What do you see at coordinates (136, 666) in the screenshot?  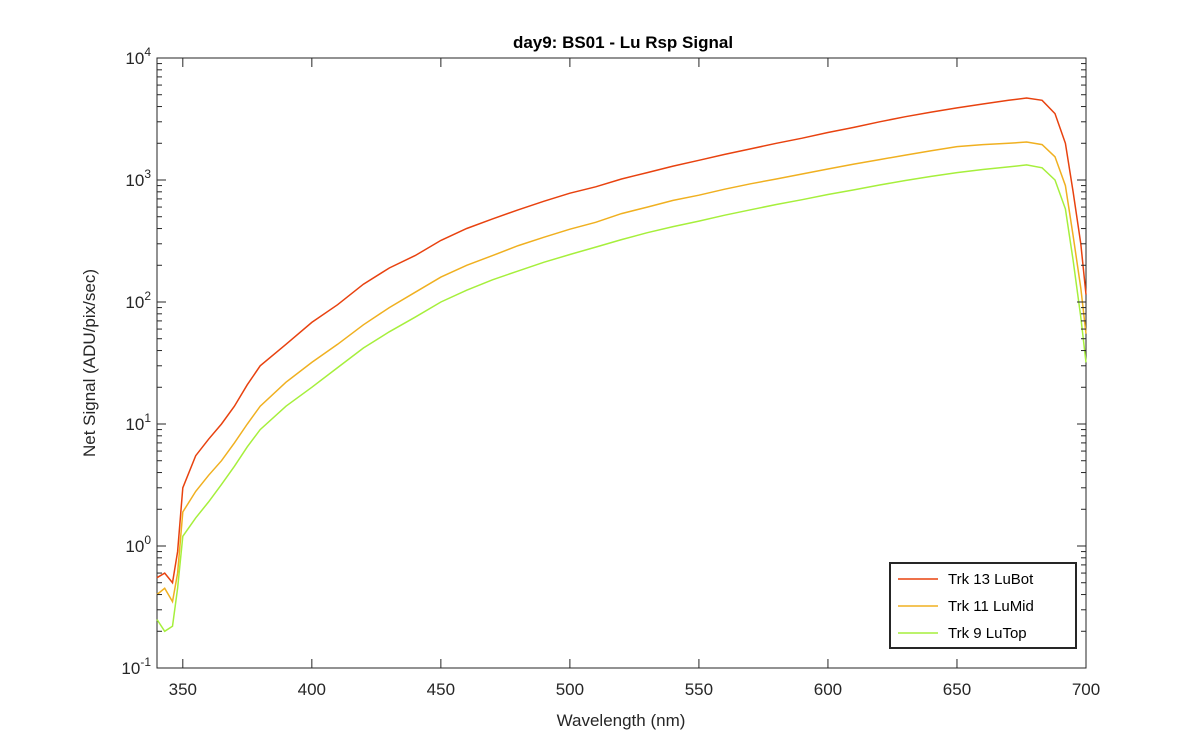 I see `y-tick-label: 10⁻¹` at bounding box center [136, 666].